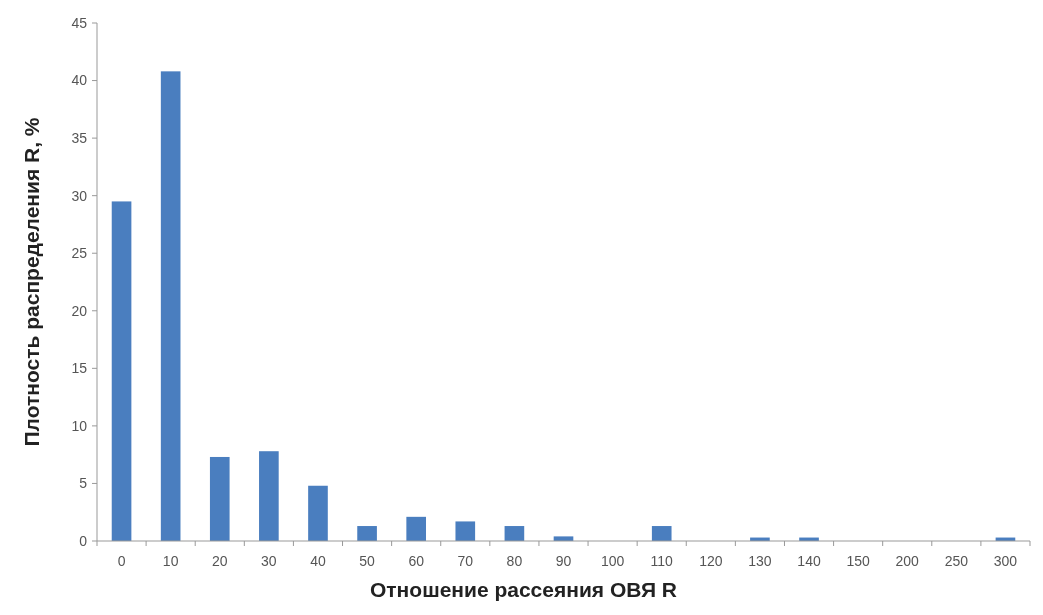 This screenshot has height=615, width=1043. I want to click on y-tick-label: 25, so click(79, 253).